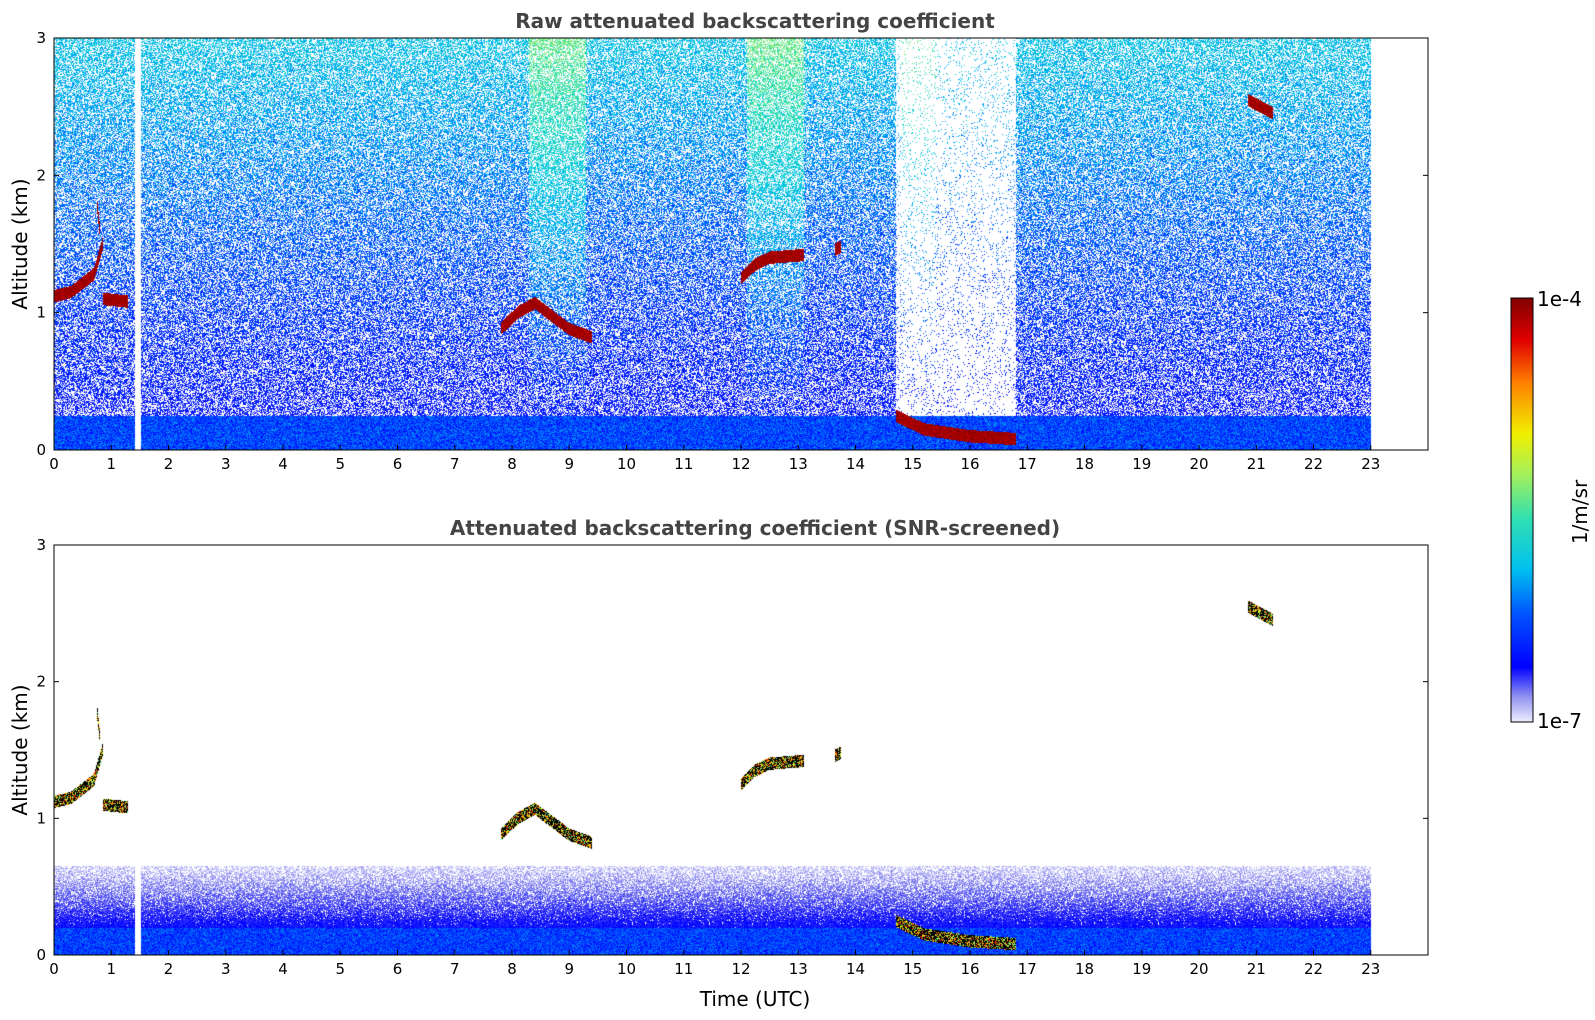 This screenshot has height=1020, width=1595. What do you see at coordinates (755, 999) in the screenshot?
I see `x-axis-label: Time (UTC)` at bounding box center [755, 999].